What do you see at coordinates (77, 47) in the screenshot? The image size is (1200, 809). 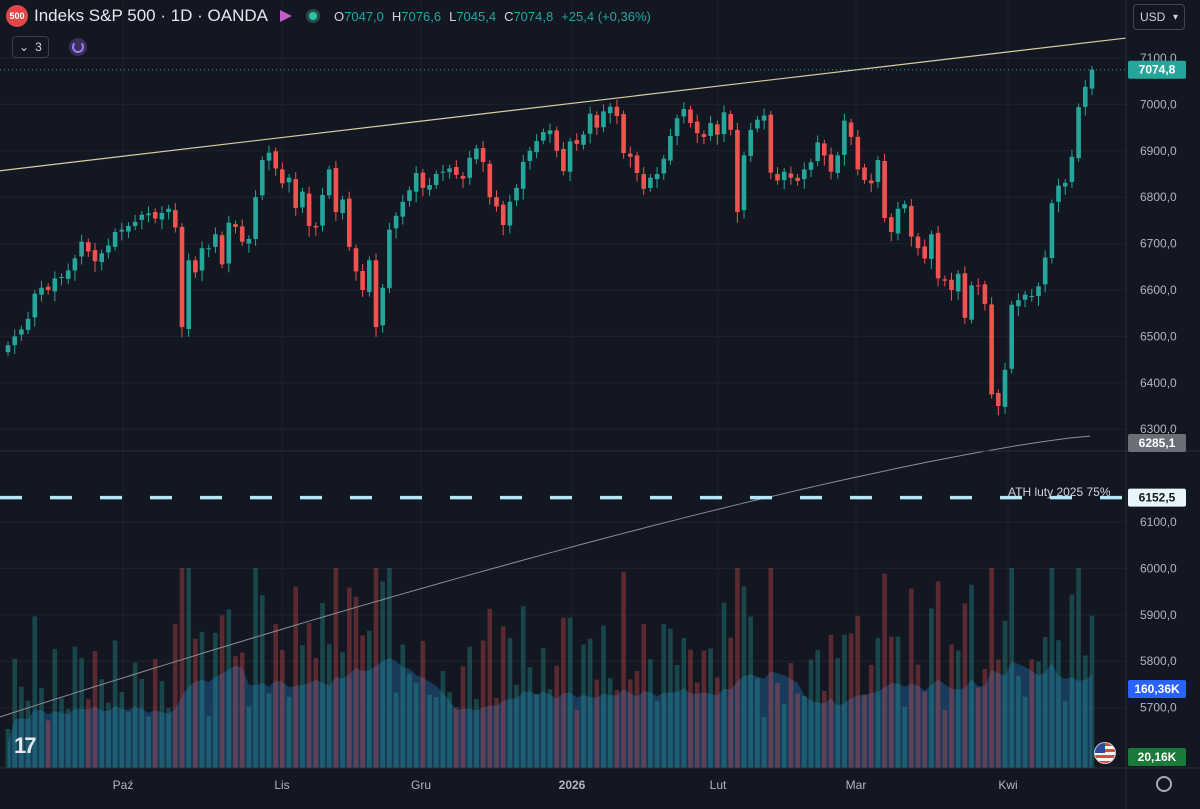 I see `sync-icon` at bounding box center [77, 47].